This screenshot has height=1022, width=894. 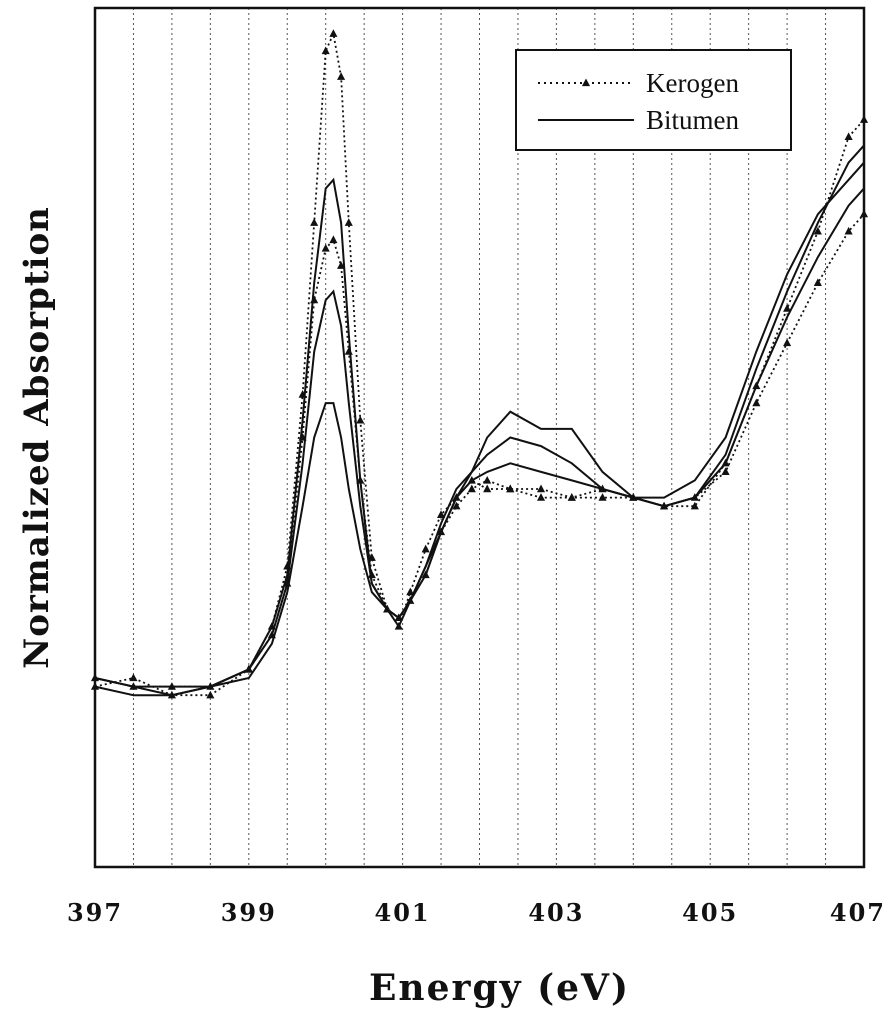 I want to click on x-tick-label: 403, so click(x=556, y=912).